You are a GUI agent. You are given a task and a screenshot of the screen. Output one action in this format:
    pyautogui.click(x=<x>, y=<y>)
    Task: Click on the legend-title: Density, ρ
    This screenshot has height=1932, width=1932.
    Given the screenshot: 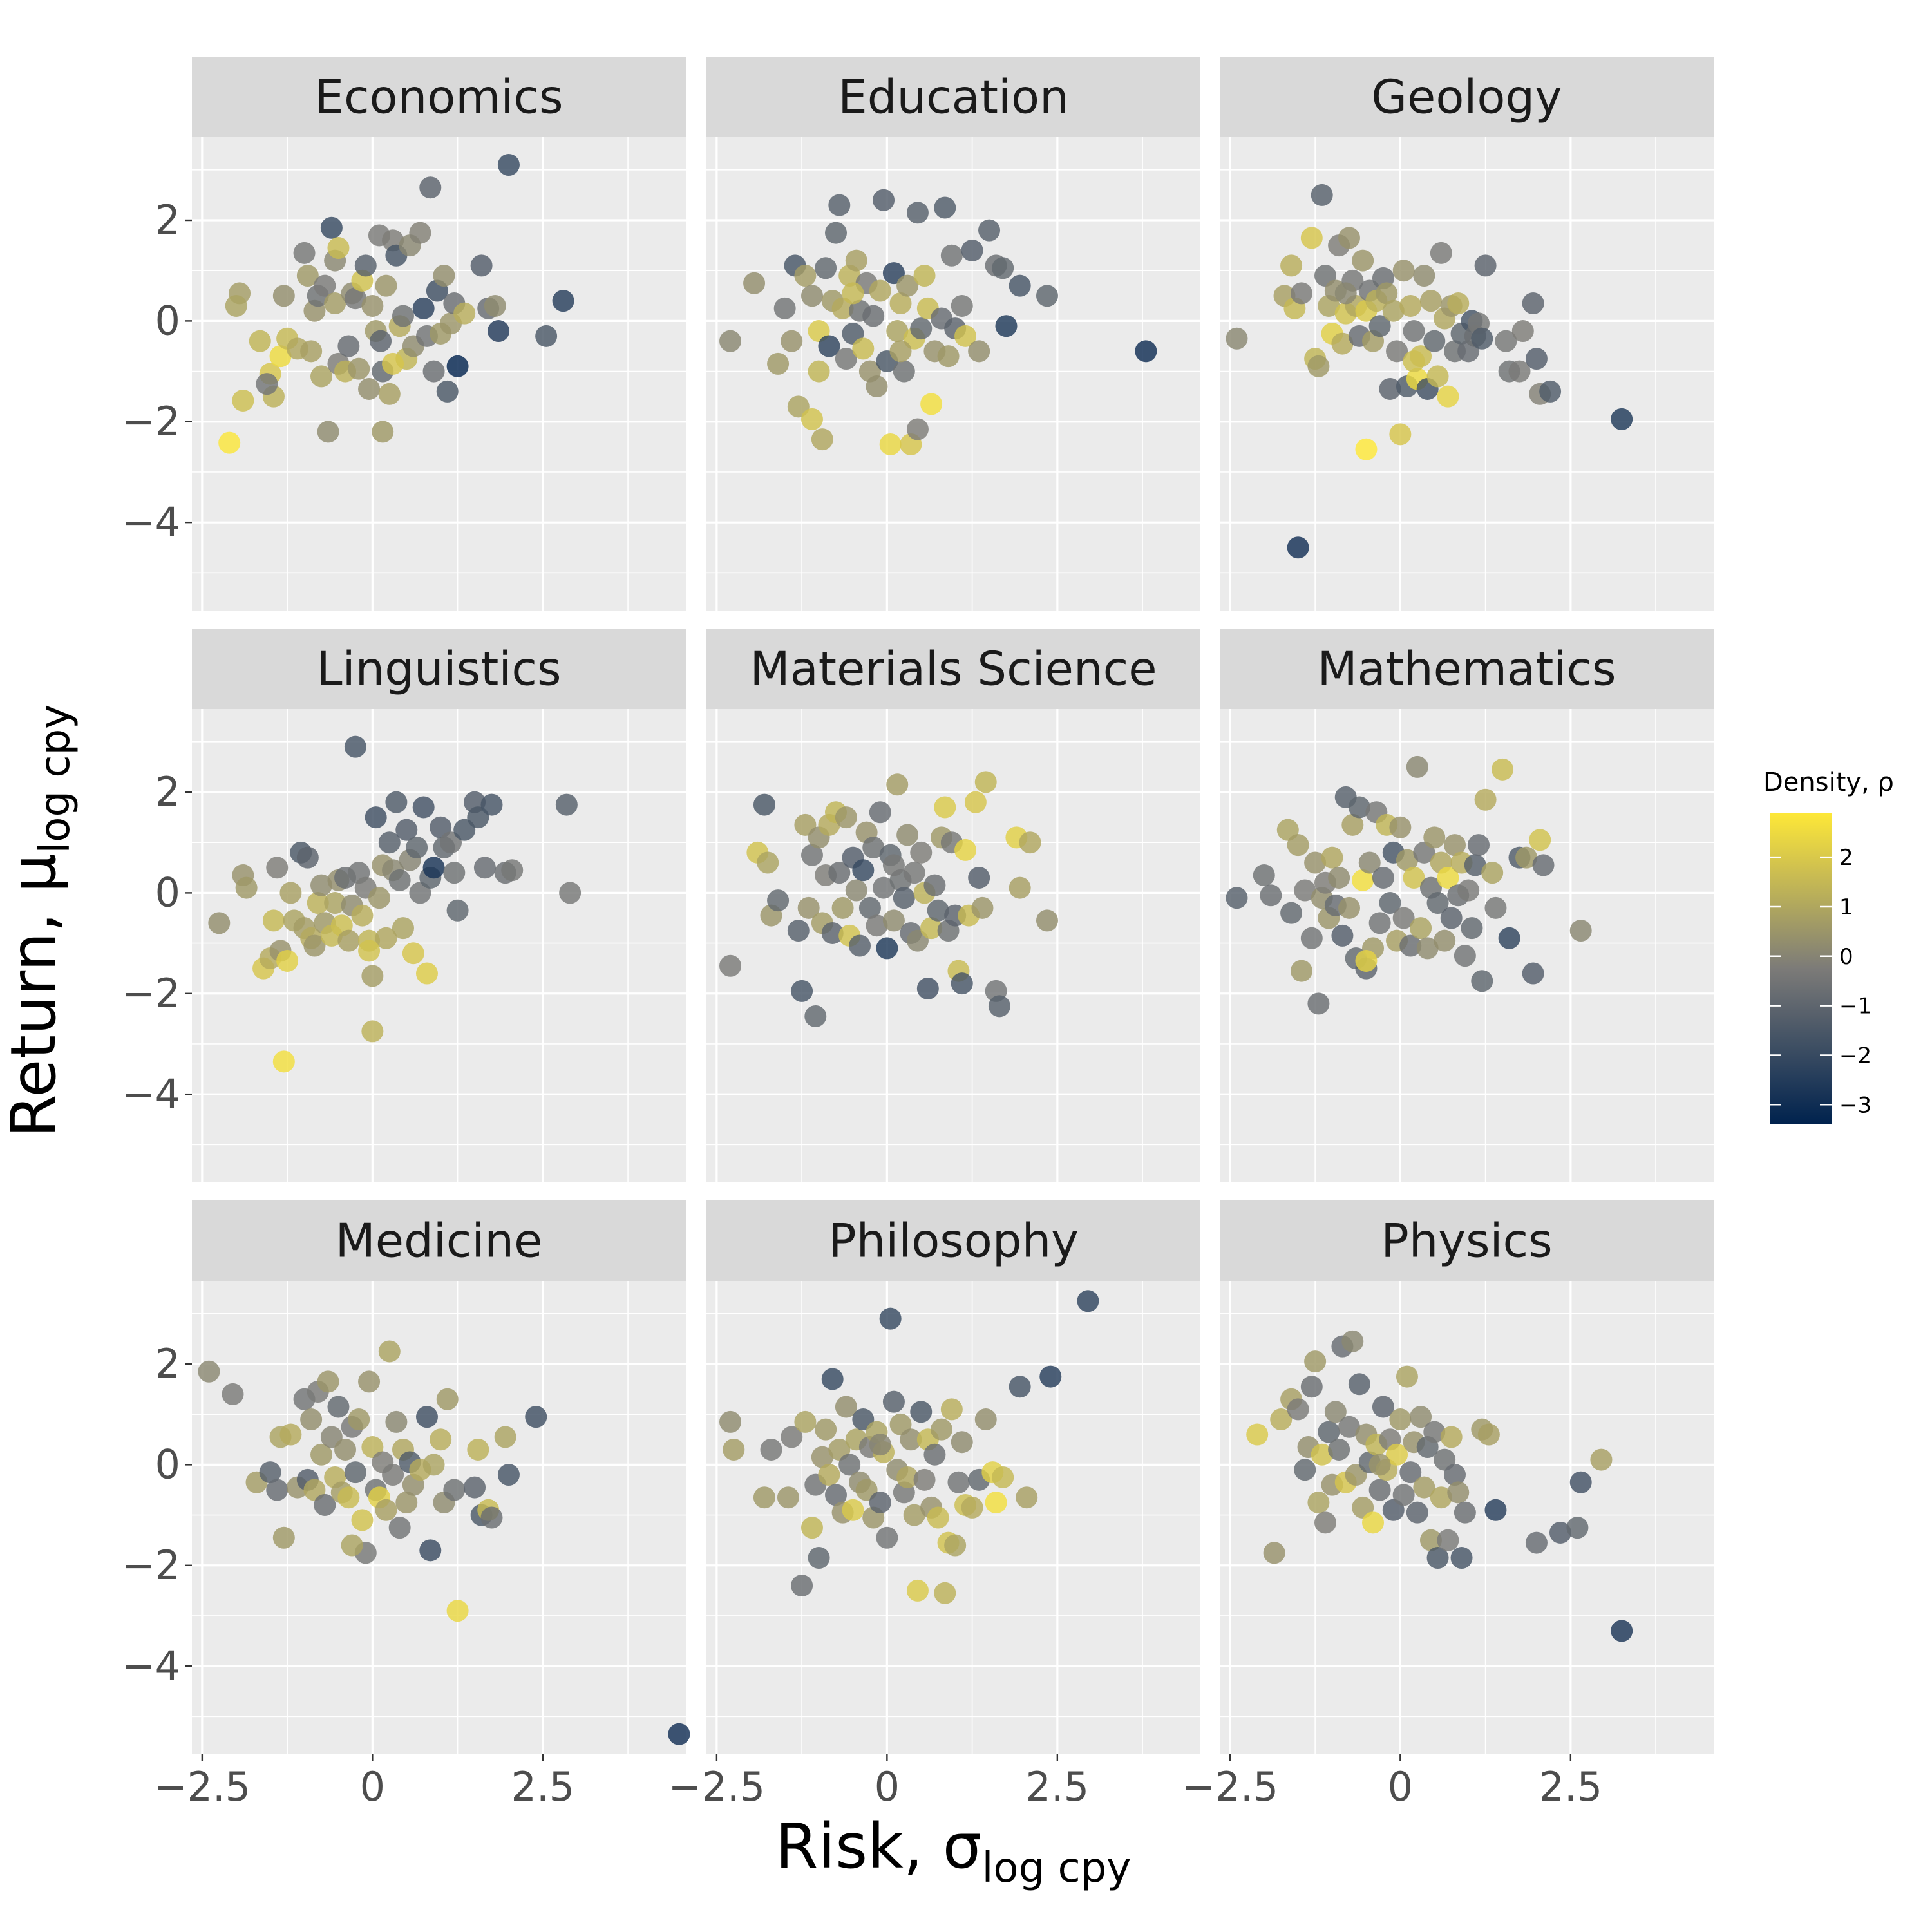 What is the action you would take?
    pyautogui.click(x=1828, y=782)
    